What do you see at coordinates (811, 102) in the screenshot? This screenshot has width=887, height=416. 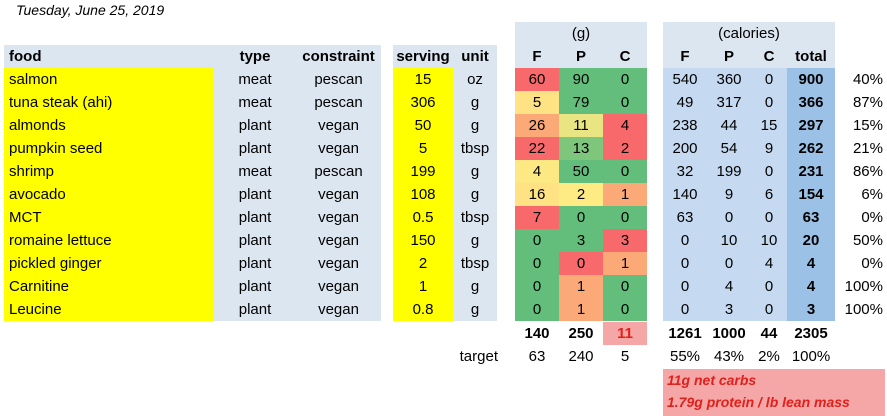 I see `cell-cal-total: 366` at bounding box center [811, 102].